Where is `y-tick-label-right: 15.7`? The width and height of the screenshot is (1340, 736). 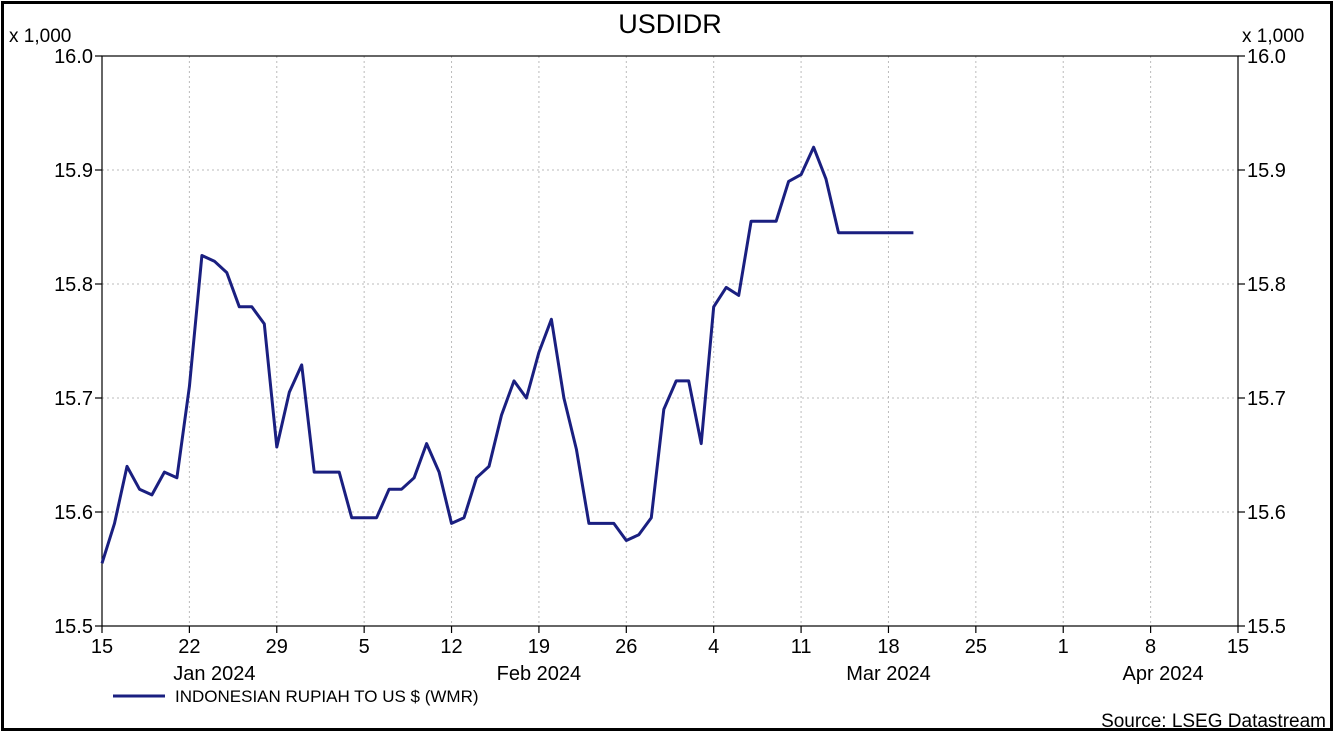
y-tick-label-right: 15.7 is located at coordinates (1266, 399).